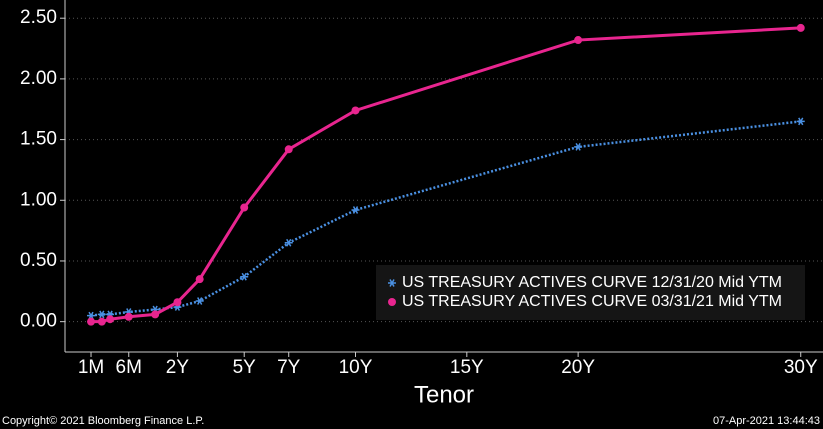  What do you see at coordinates (38, 321) in the screenshot?
I see `y-tick-label: 0.00` at bounding box center [38, 321].